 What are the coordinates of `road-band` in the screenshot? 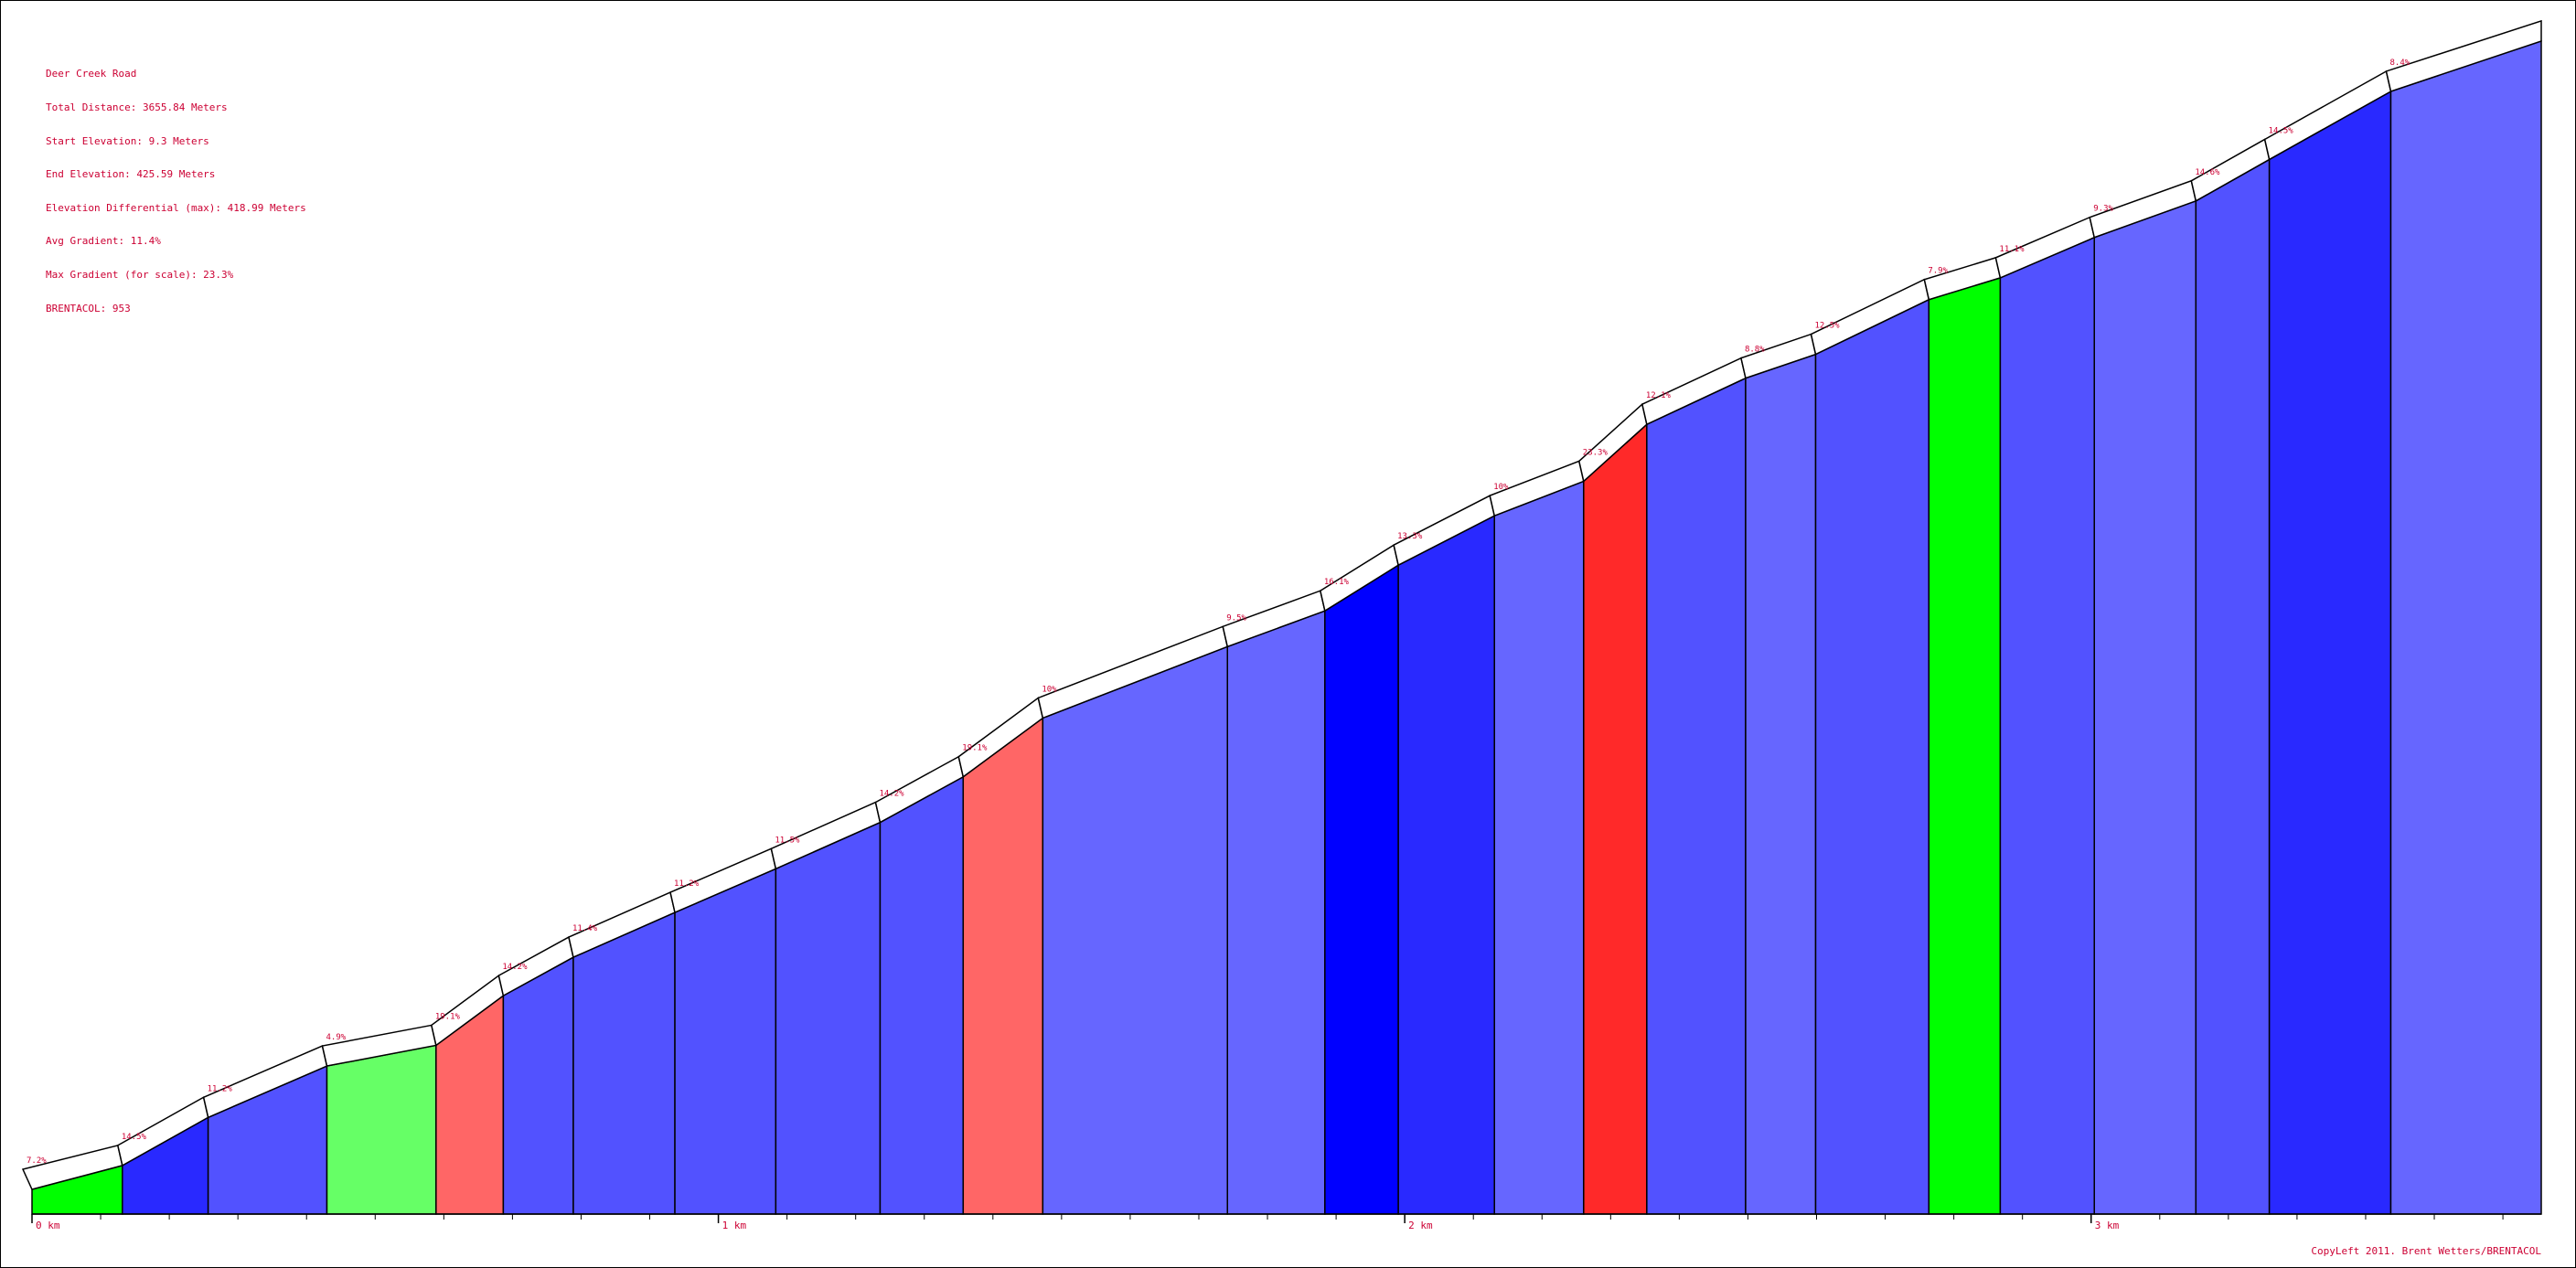 It's located at (2463, 55).